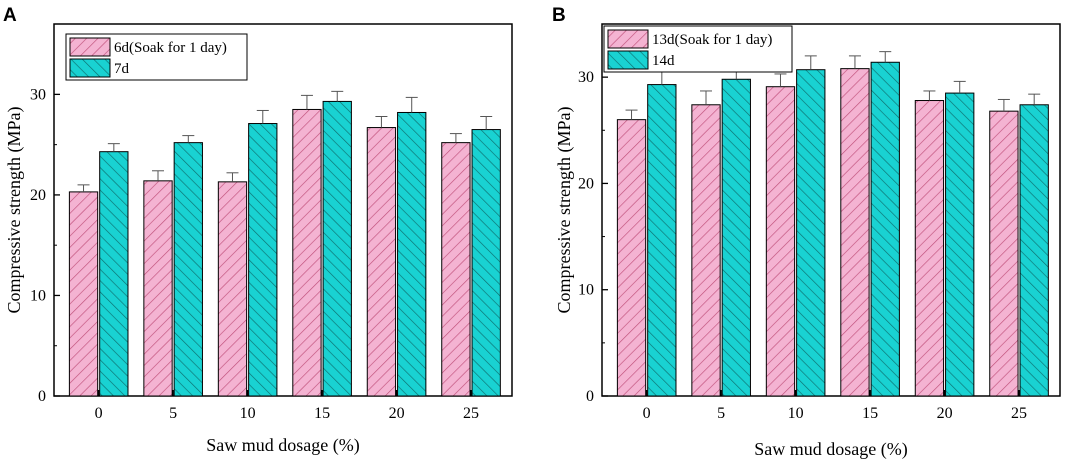 This screenshot has height=464, width=1065. What do you see at coordinates (45, 245) in the screenshot?
I see `panel-a-y-axis: 0 10 20 30` at bounding box center [45, 245].